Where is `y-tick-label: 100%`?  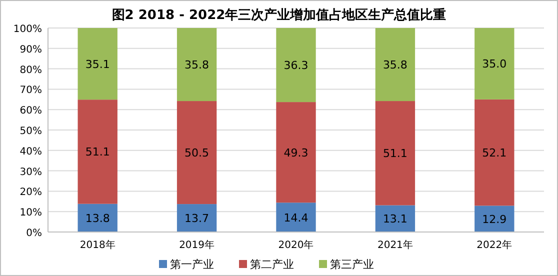
y-tick-label: 100% is located at coordinates (27, 29).